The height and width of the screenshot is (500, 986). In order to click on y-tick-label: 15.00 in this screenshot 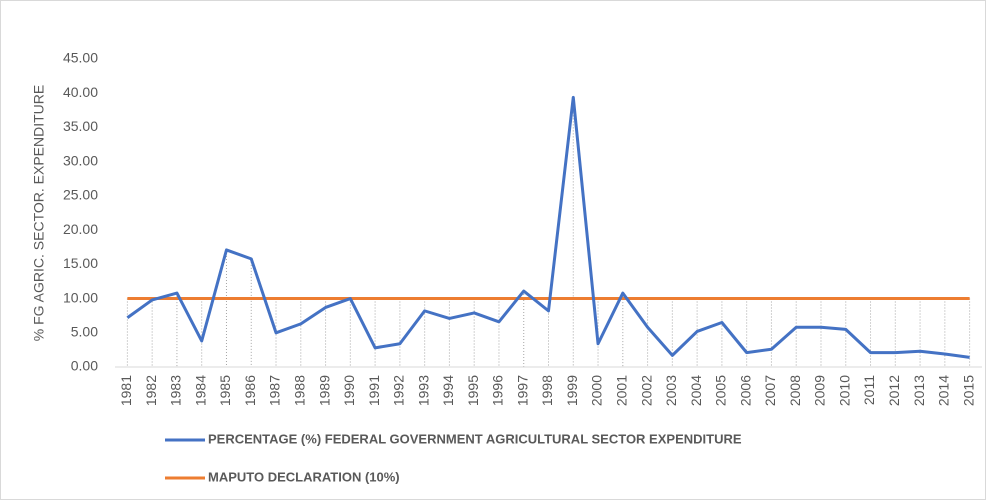, I will do `click(80, 263)`.